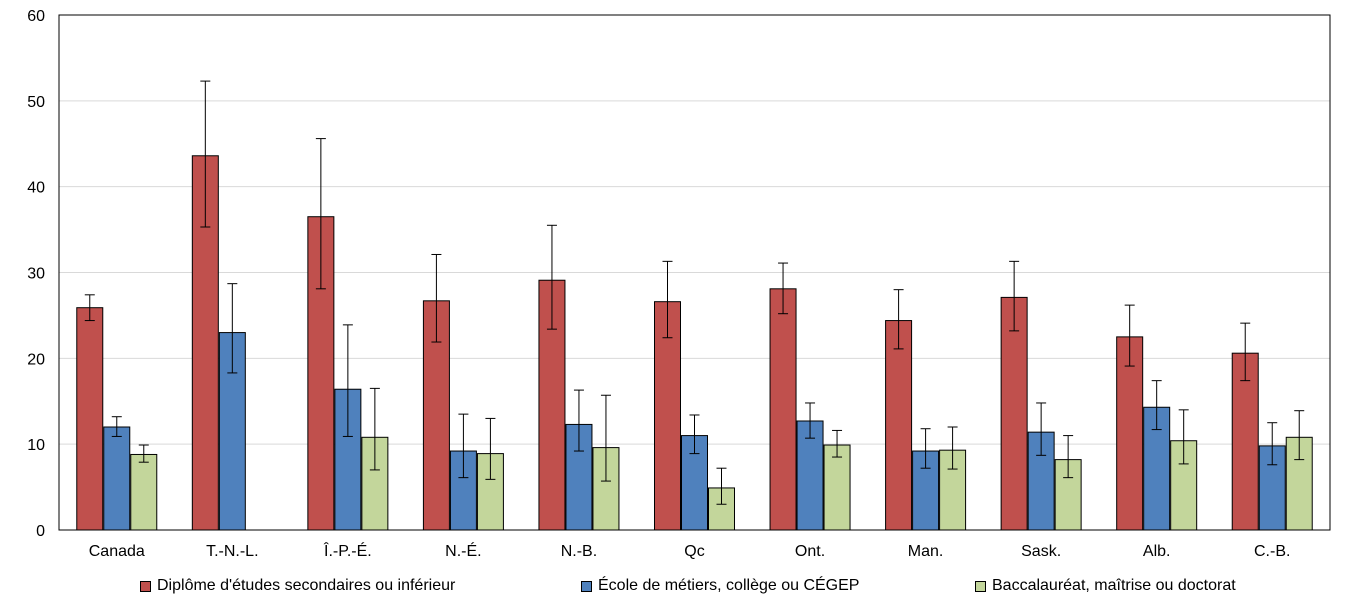 The image size is (1350, 603). I want to click on x-tick-label: C.-B., so click(1272, 551).